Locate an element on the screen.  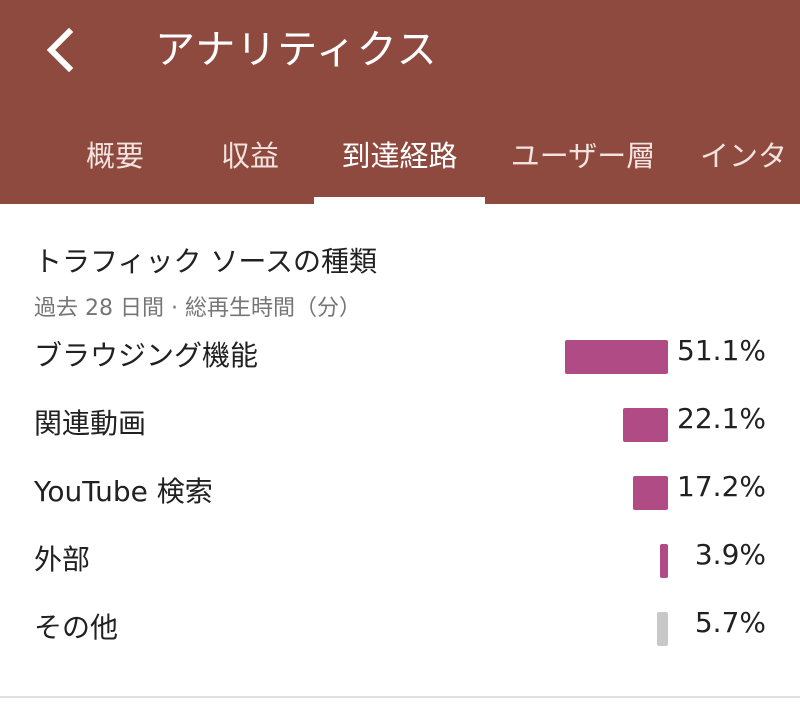
traffic-source-label: YouTube 検索 is located at coordinates (123, 491).